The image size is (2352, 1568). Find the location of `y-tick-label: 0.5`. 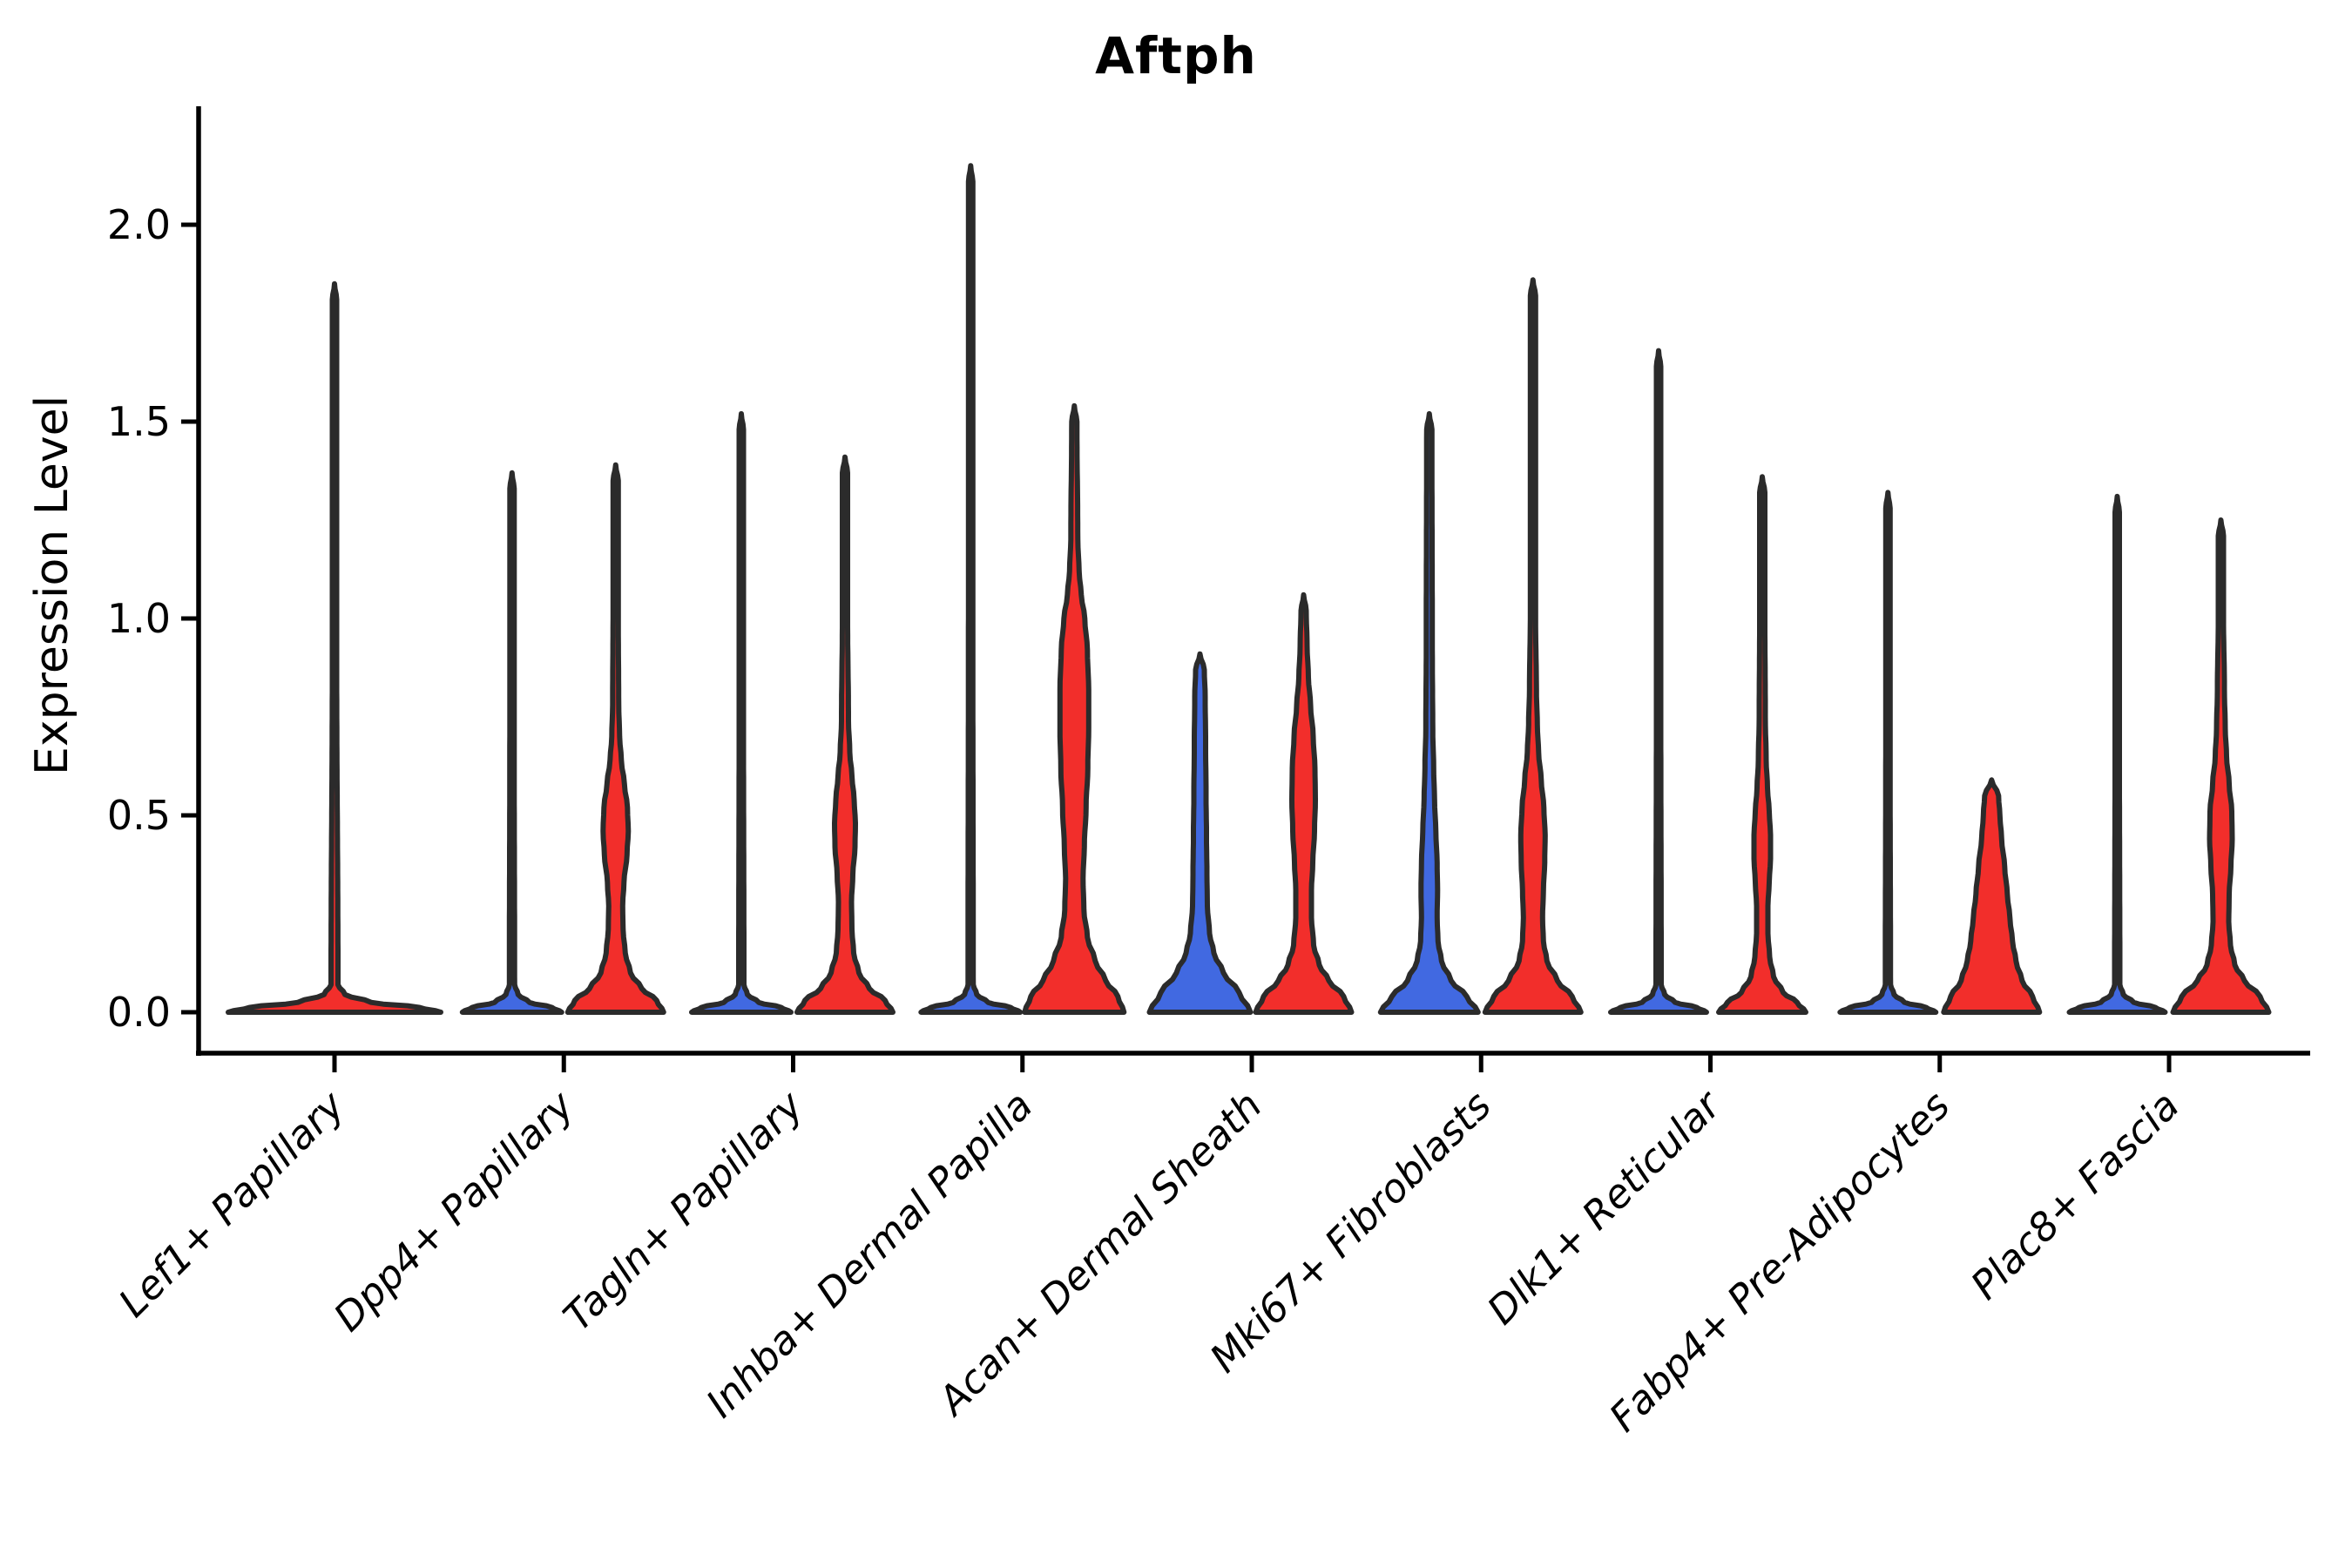

y-tick-label: 0.5 is located at coordinates (139, 815).